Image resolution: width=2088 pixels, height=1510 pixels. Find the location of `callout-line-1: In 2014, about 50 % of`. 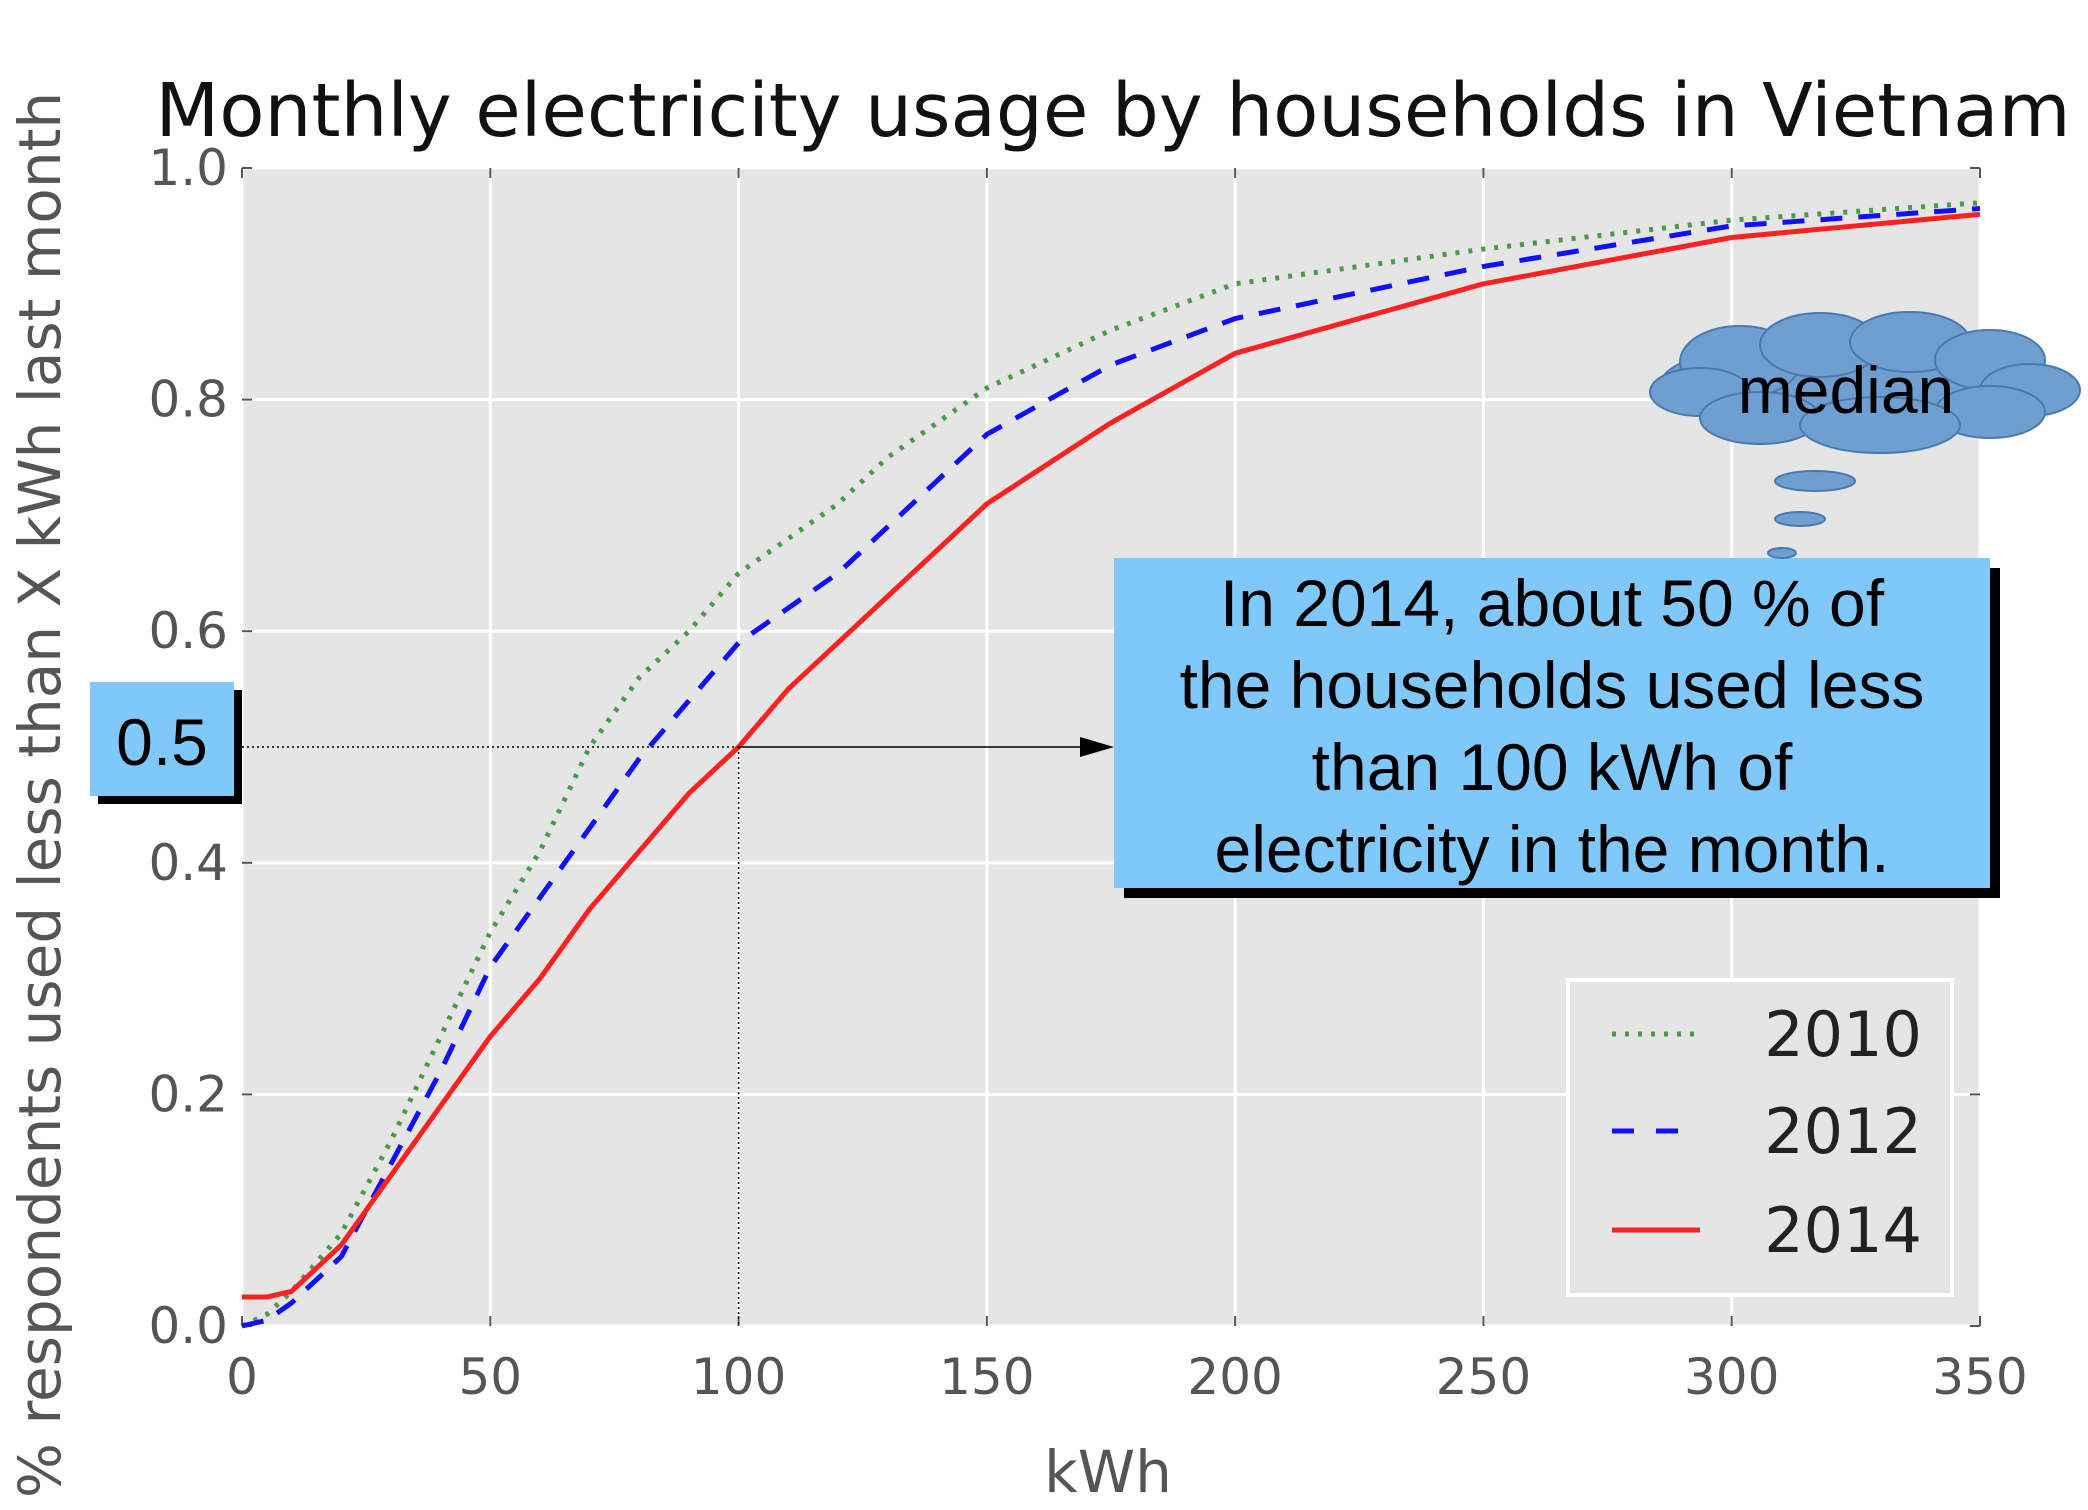

callout-line-1: In 2014, about 50 % of is located at coordinates (1552, 603).